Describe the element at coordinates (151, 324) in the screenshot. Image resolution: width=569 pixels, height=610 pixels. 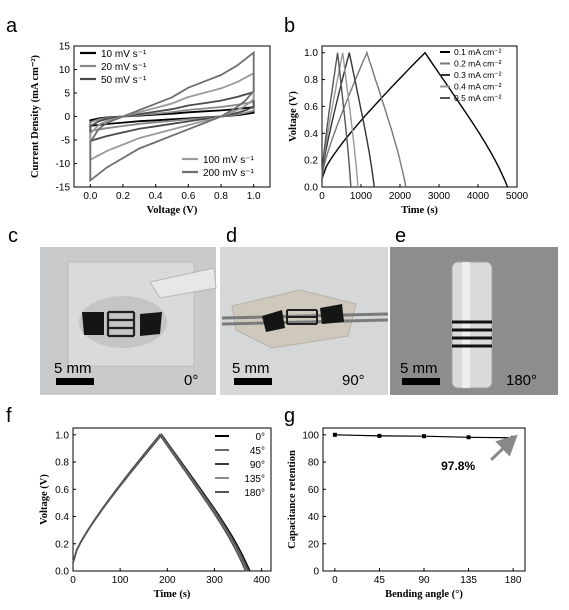
I see `photo-c-electrode-right` at that location.